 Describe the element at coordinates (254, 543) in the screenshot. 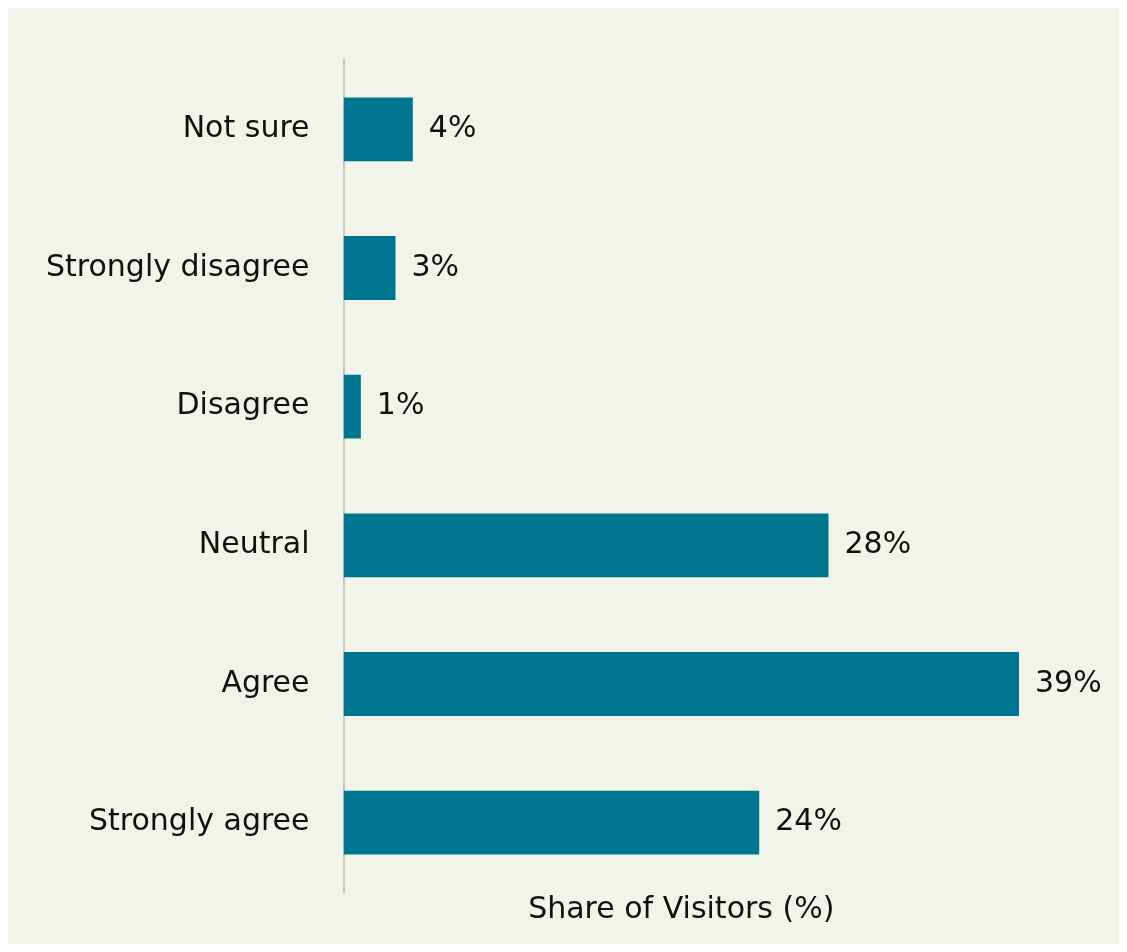

I see `y-tick-label: Neutral` at that location.